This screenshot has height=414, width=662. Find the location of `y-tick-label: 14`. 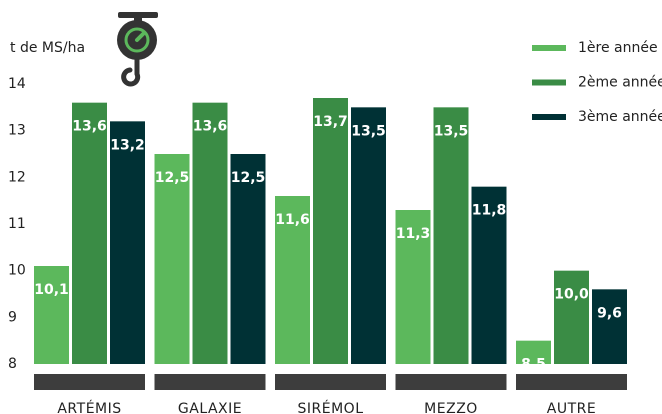

y-tick-label: 14 is located at coordinates (17, 84).